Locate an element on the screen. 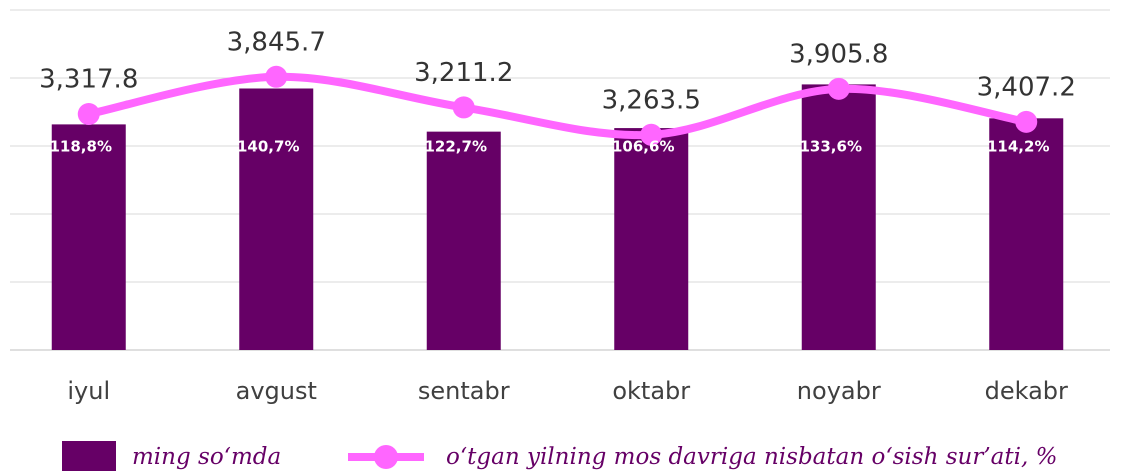  x-tick-label: dekabr is located at coordinates (1026, 391).